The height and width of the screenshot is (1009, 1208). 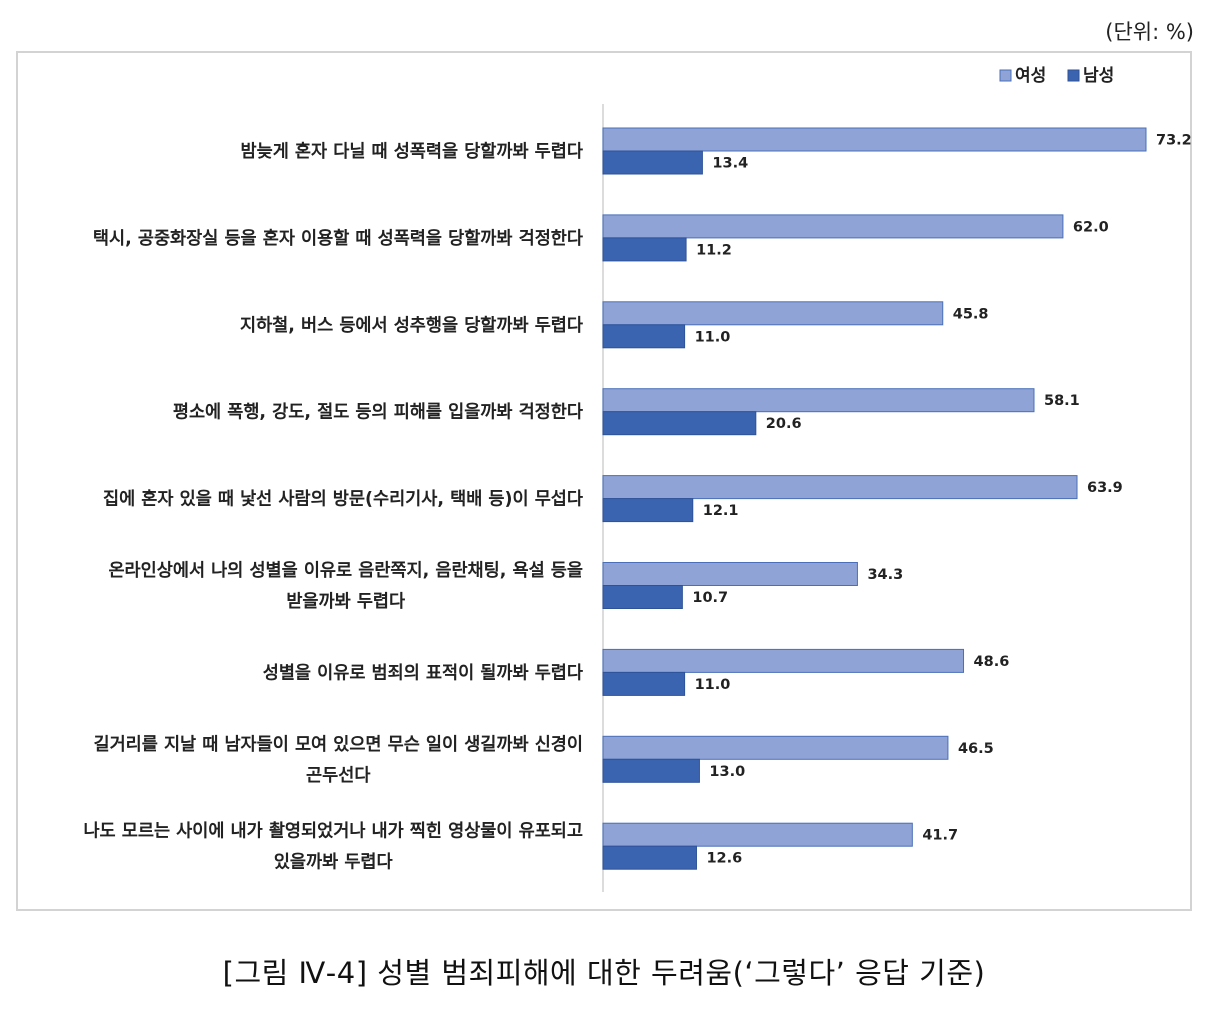 I want to click on data-label-male: 10.7, so click(x=710, y=598).